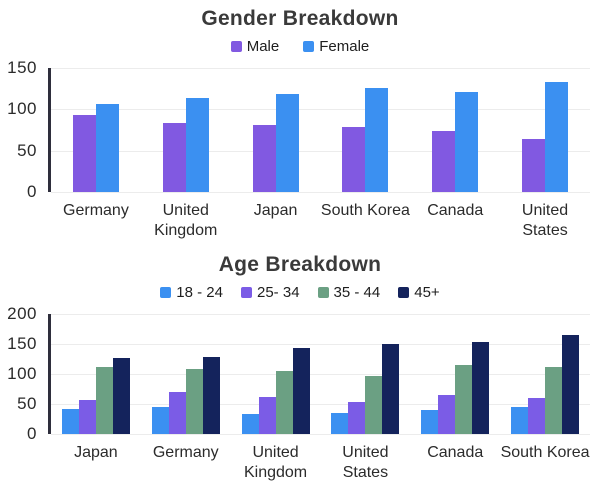  What do you see at coordinates (267, 415) in the screenshot?
I see `bar-25-34-united-kingdom` at bounding box center [267, 415].